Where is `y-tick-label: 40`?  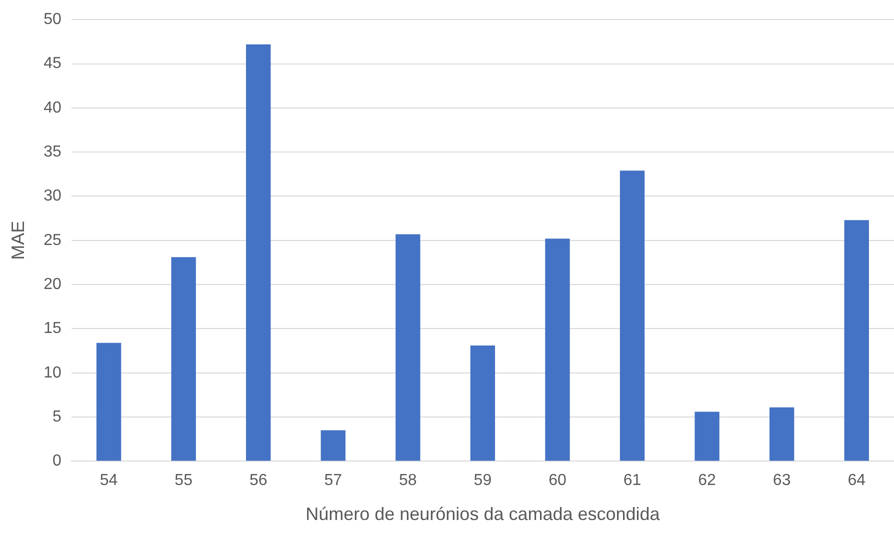 y-tick-label: 40 is located at coordinates (53, 107).